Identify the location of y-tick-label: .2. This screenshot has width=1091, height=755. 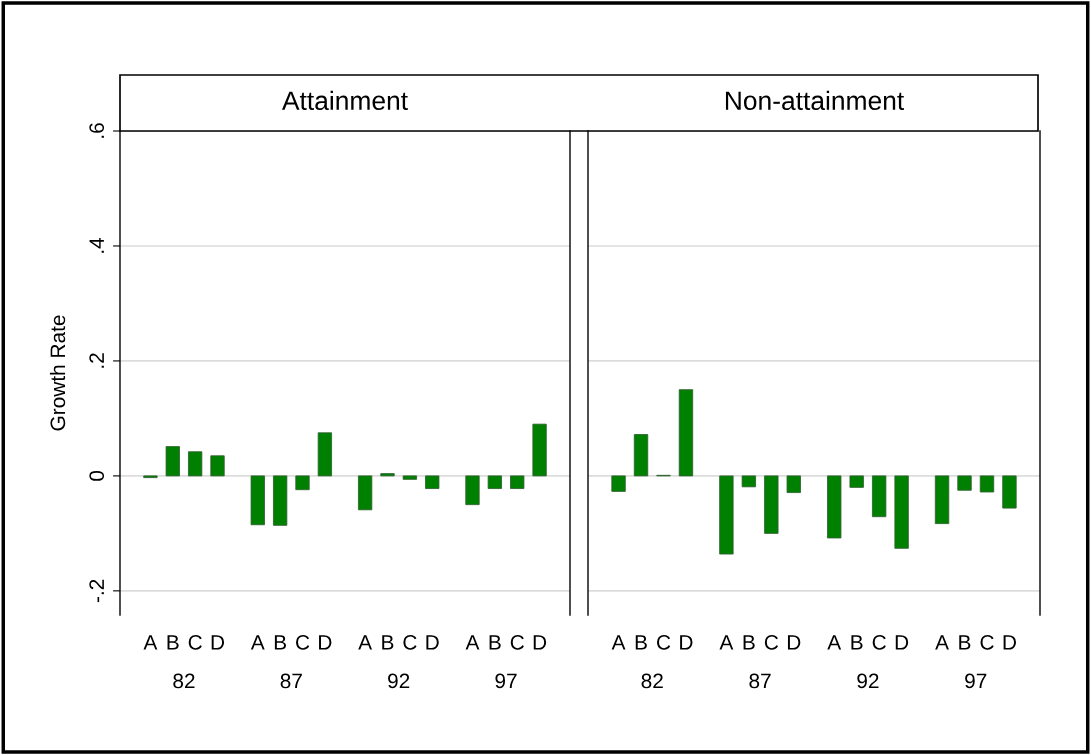
(96, 360).